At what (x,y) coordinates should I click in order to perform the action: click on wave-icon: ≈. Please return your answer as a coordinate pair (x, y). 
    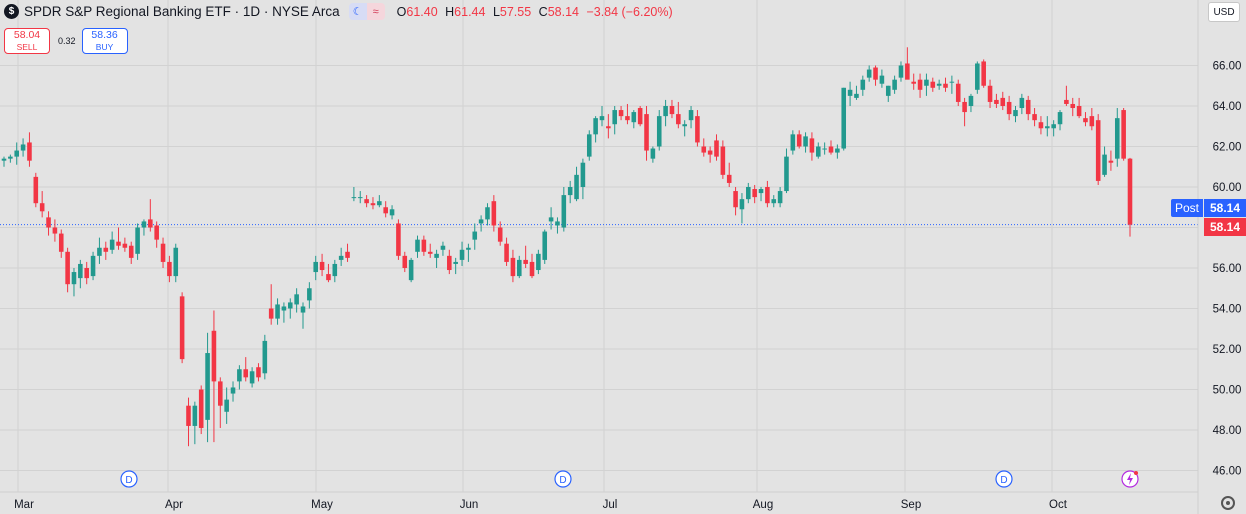
    Looking at the image, I should click on (375, 11).